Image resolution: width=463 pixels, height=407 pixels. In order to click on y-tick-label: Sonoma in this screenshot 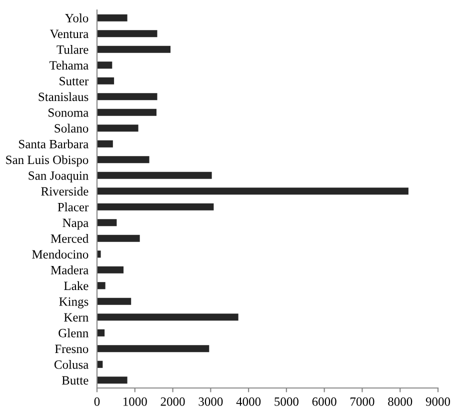, I will do `click(68, 112)`.